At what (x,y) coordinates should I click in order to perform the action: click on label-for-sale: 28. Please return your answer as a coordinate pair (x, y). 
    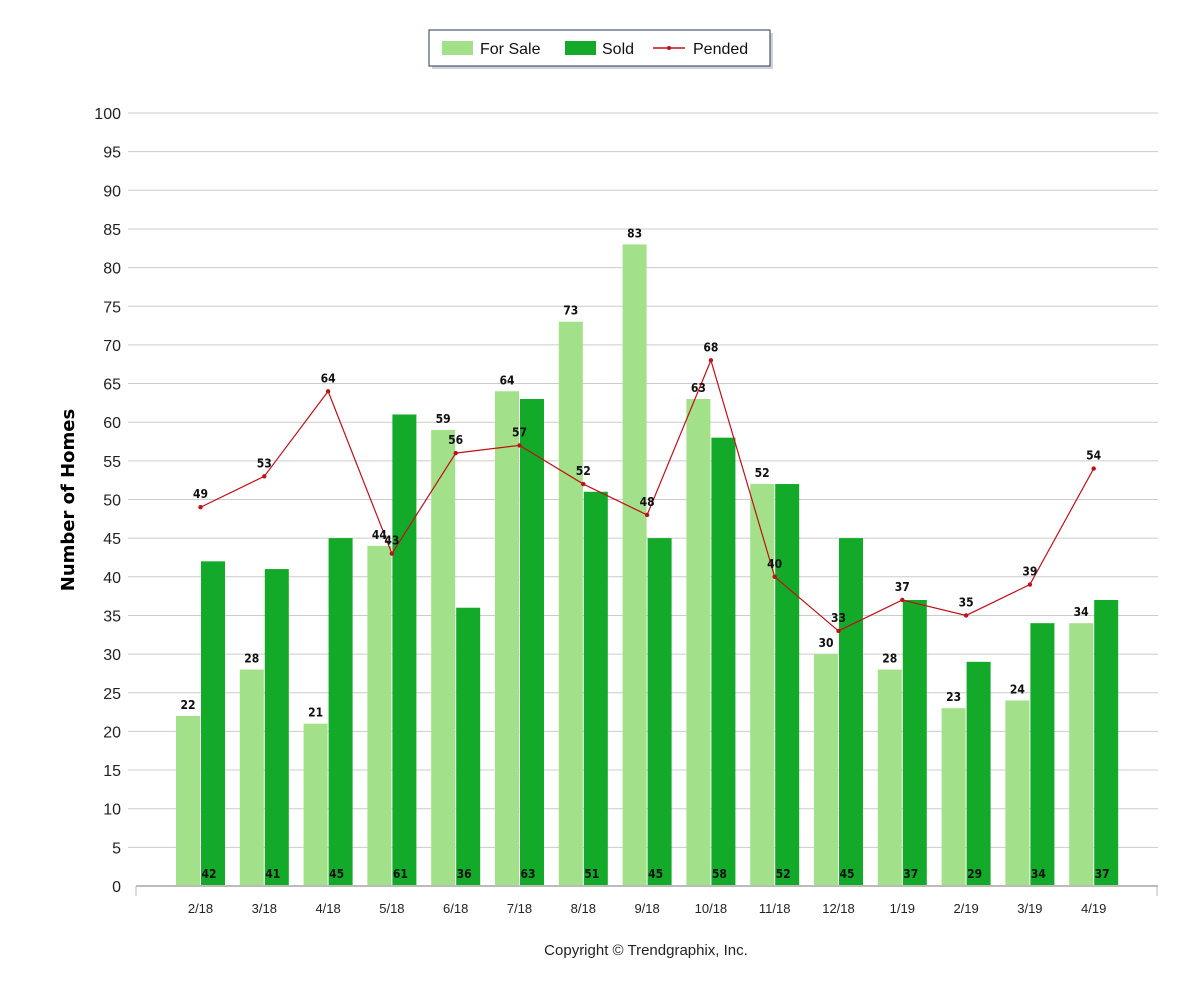
    Looking at the image, I should click on (251, 659).